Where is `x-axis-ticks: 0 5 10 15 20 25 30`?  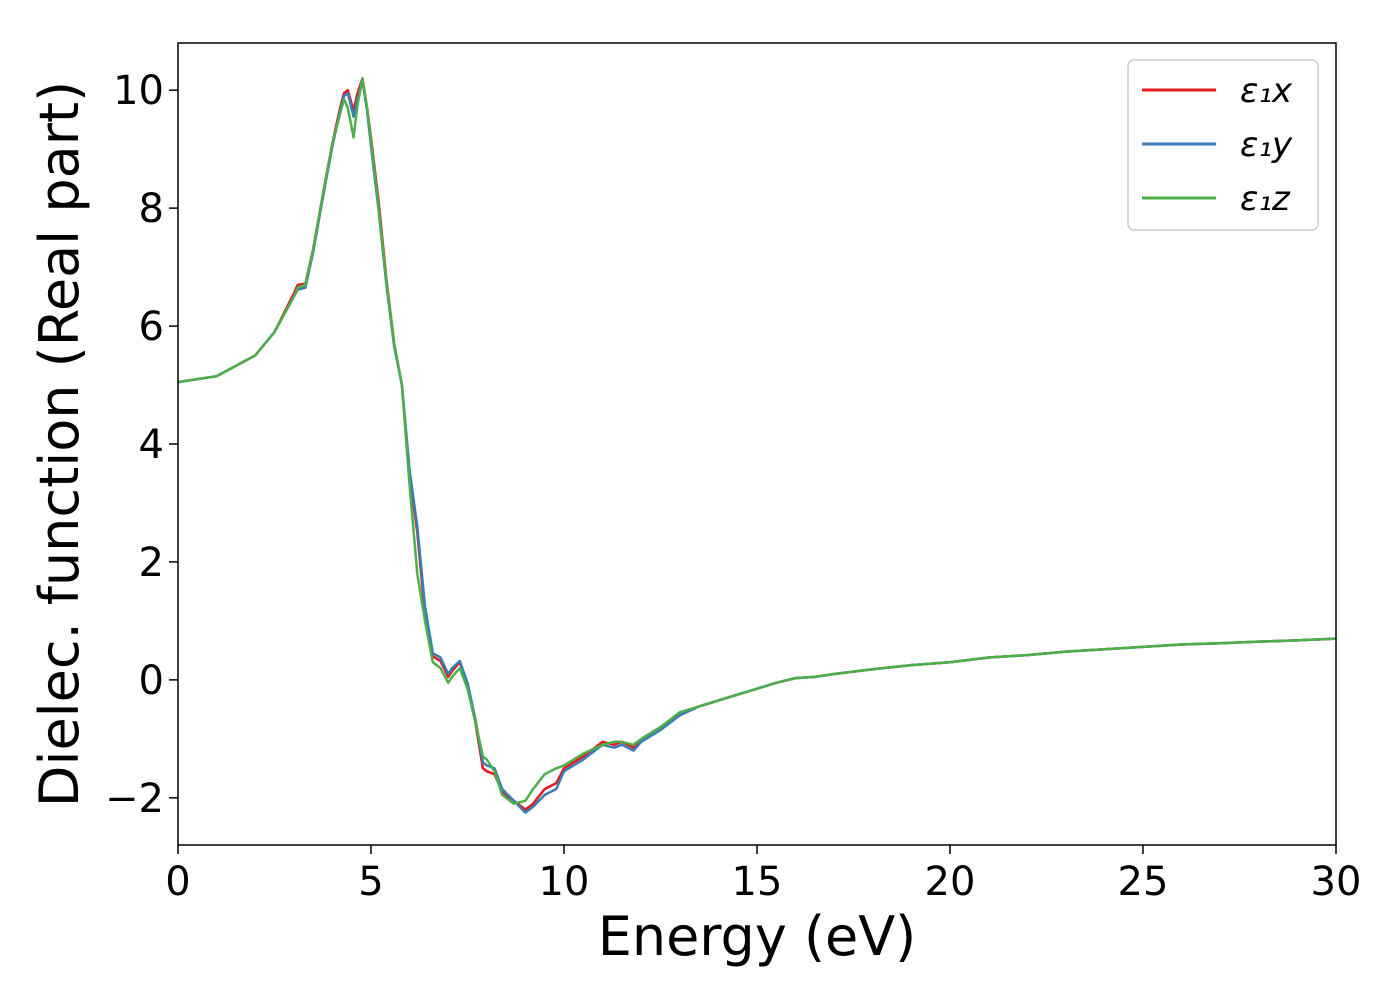
x-axis-ticks: 0 5 10 15 20 25 30 is located at coordinates (763, 875).